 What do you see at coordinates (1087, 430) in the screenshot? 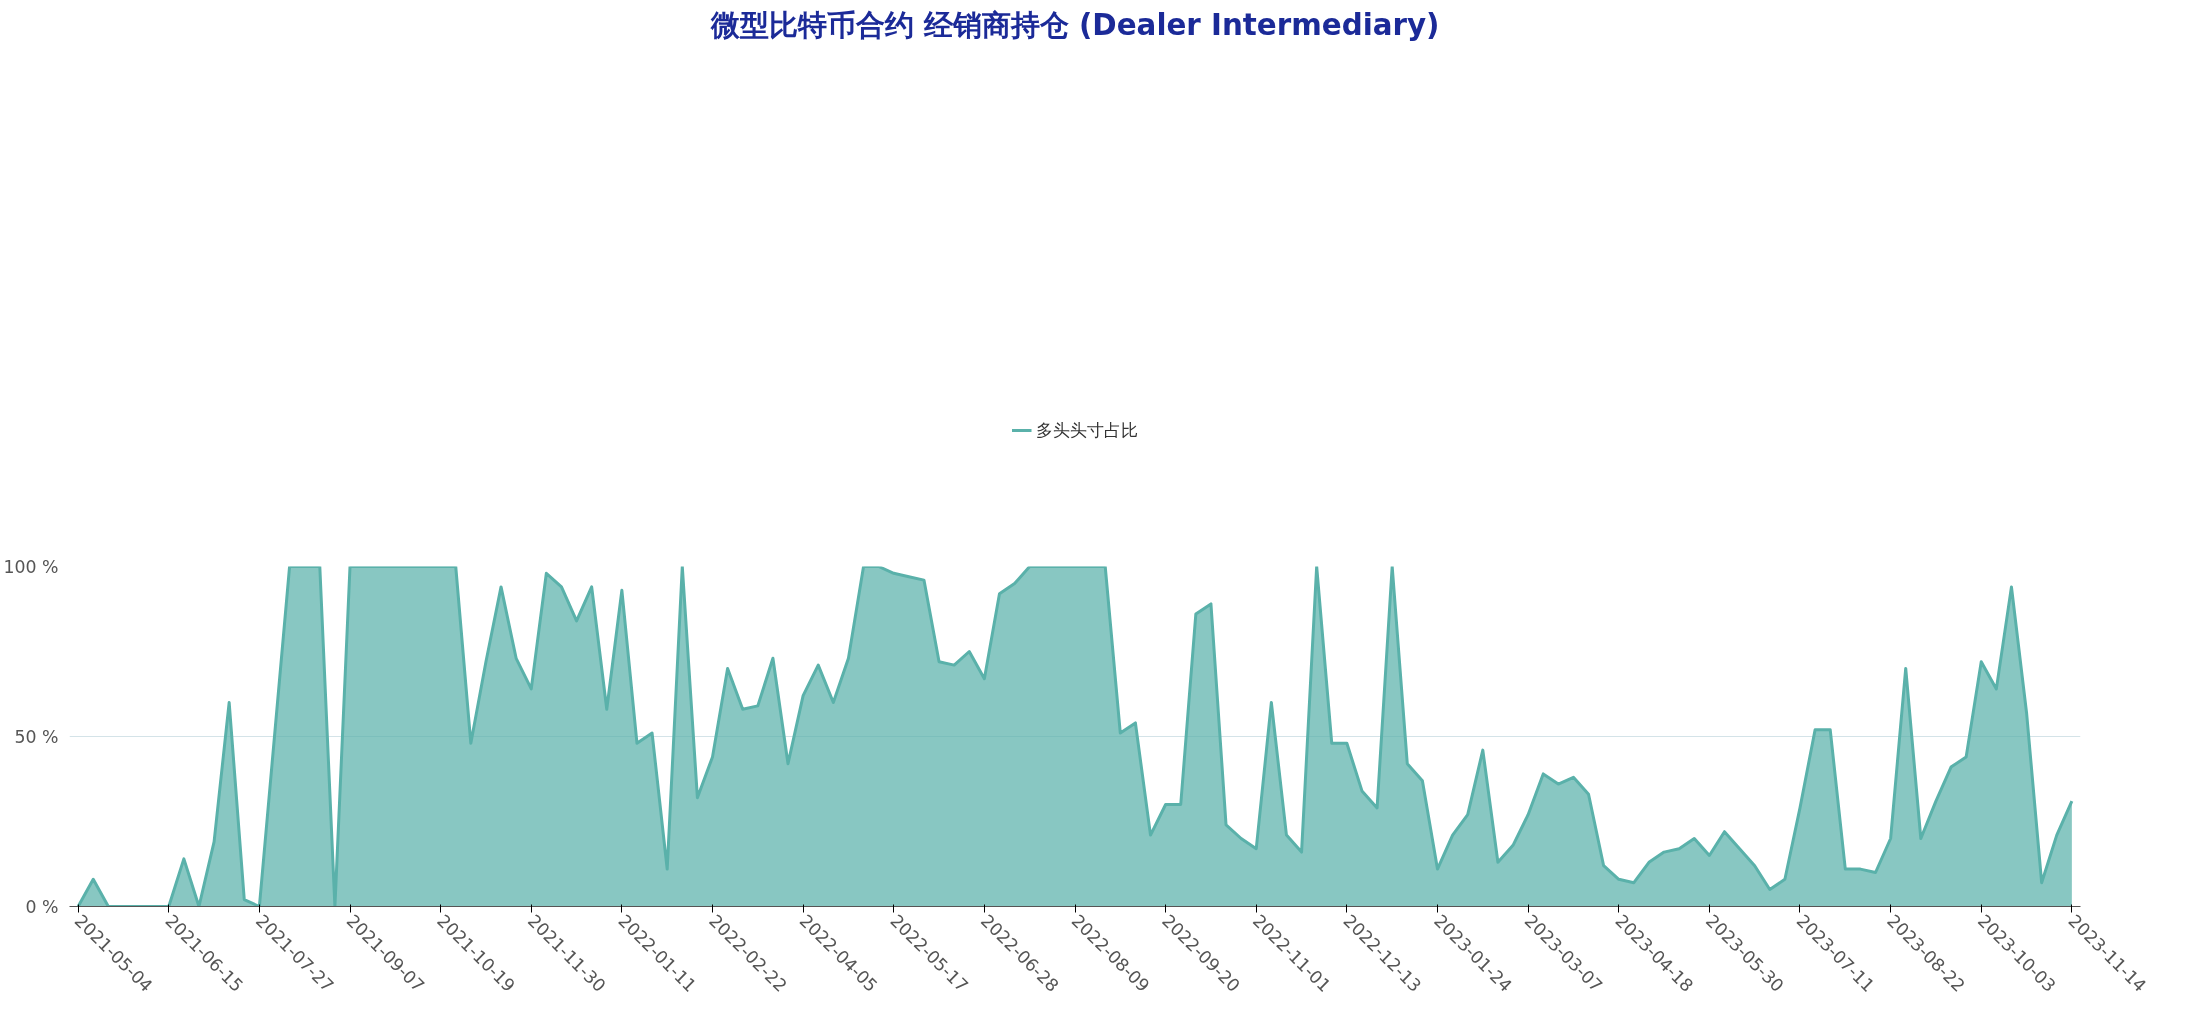
I see `legend-label: 多头头寸占比` at bounding box center [1087, 430].